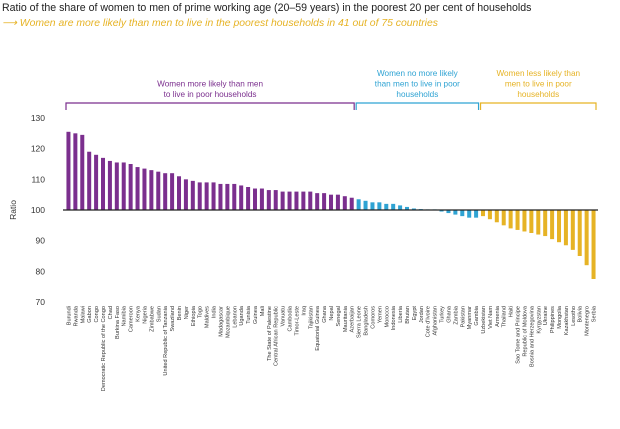  What do you see at coordinates (304, 311) in the screenshot?
I see `x-tick-label: Iraq` at bounding box center [304, 311].